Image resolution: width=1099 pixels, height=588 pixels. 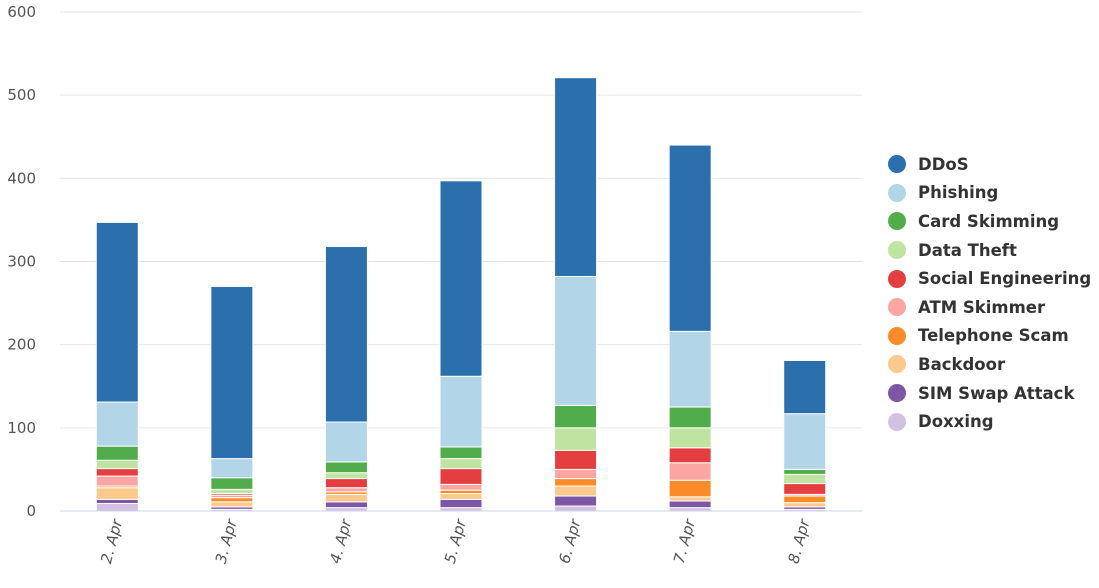 I want to click on x-tick-label: 7. Apr, so click(x=684, y=541).